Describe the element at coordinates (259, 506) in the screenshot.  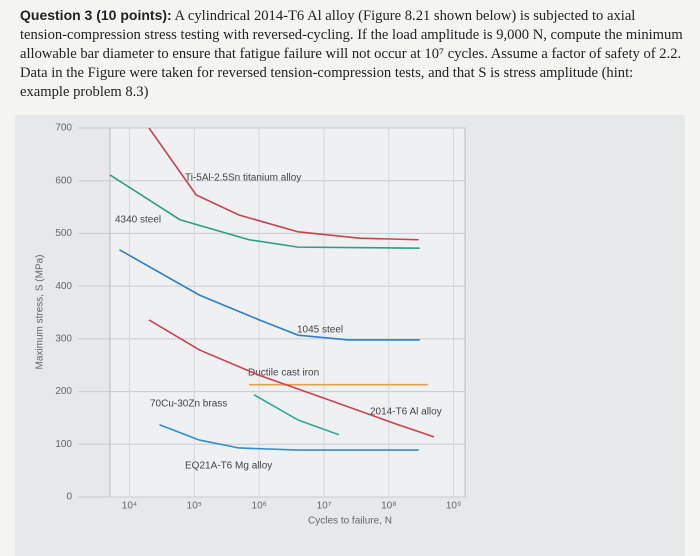
I see `x-tick-label: 10⁶` at that location.